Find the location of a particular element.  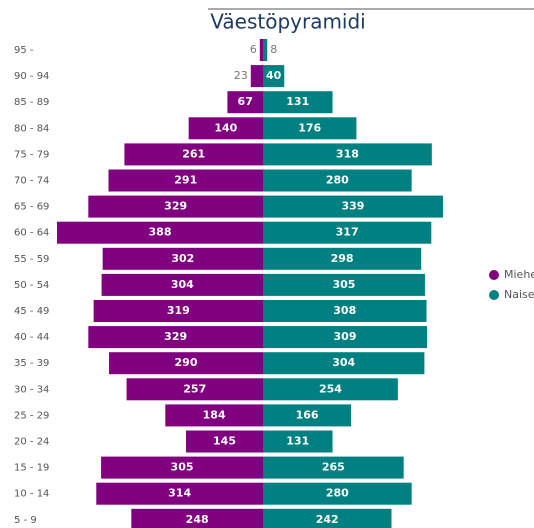

category-label: 70 - 74 is located at coordinates (31, 181).